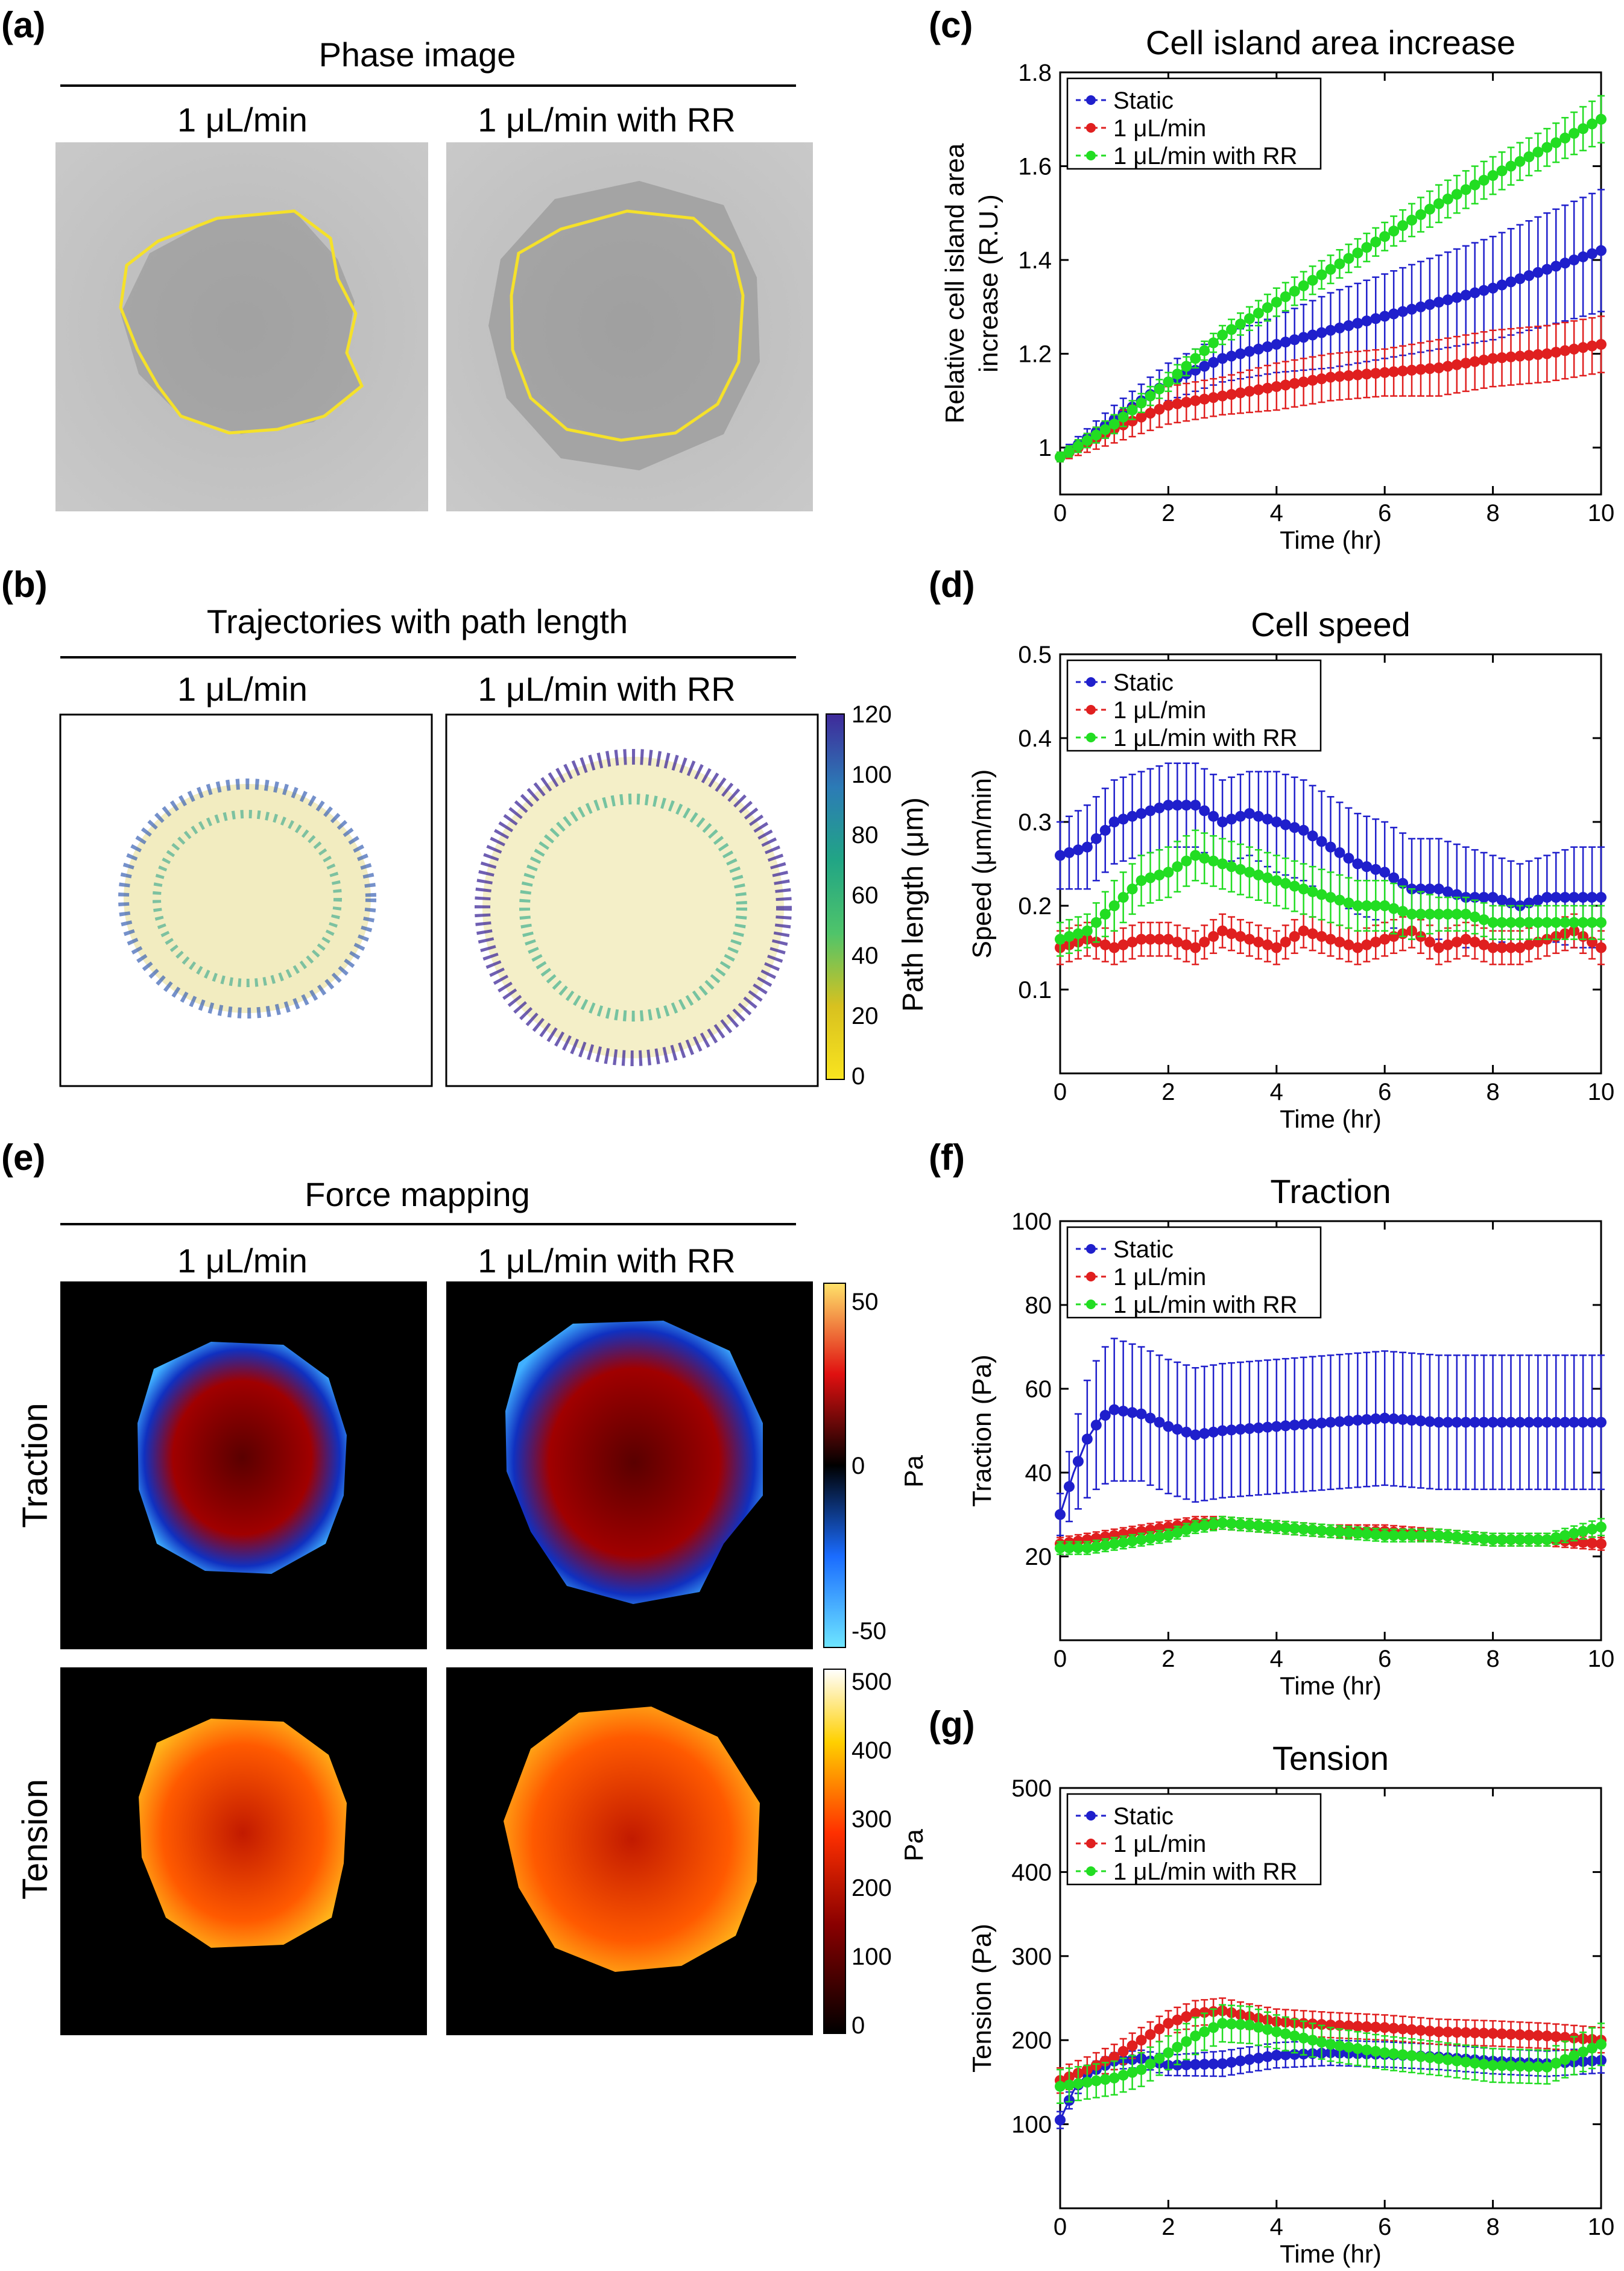  What do you see at coordinates (1159, 1277) in the screenshot?
I see `legend-label: 1 μL/min` at bounding box center [1159, 1277].